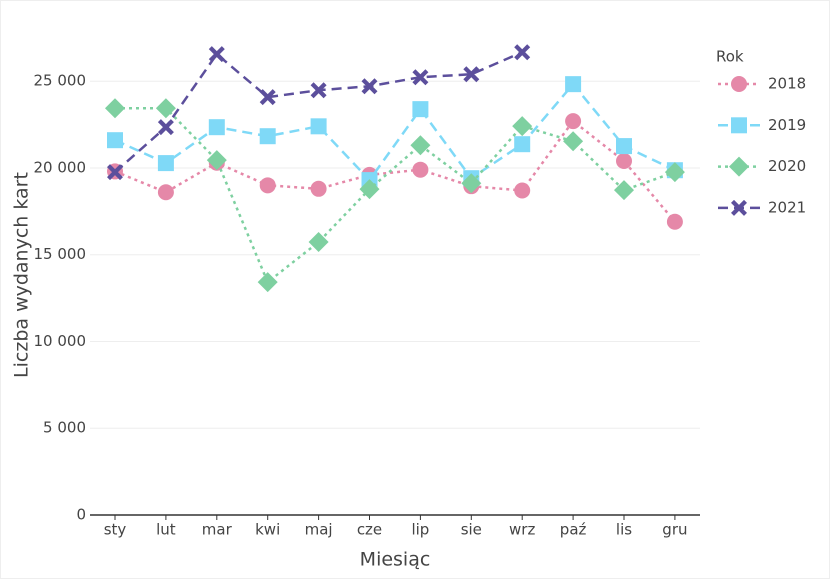  I want to click on legend-label: 2020, so click(787, 166).